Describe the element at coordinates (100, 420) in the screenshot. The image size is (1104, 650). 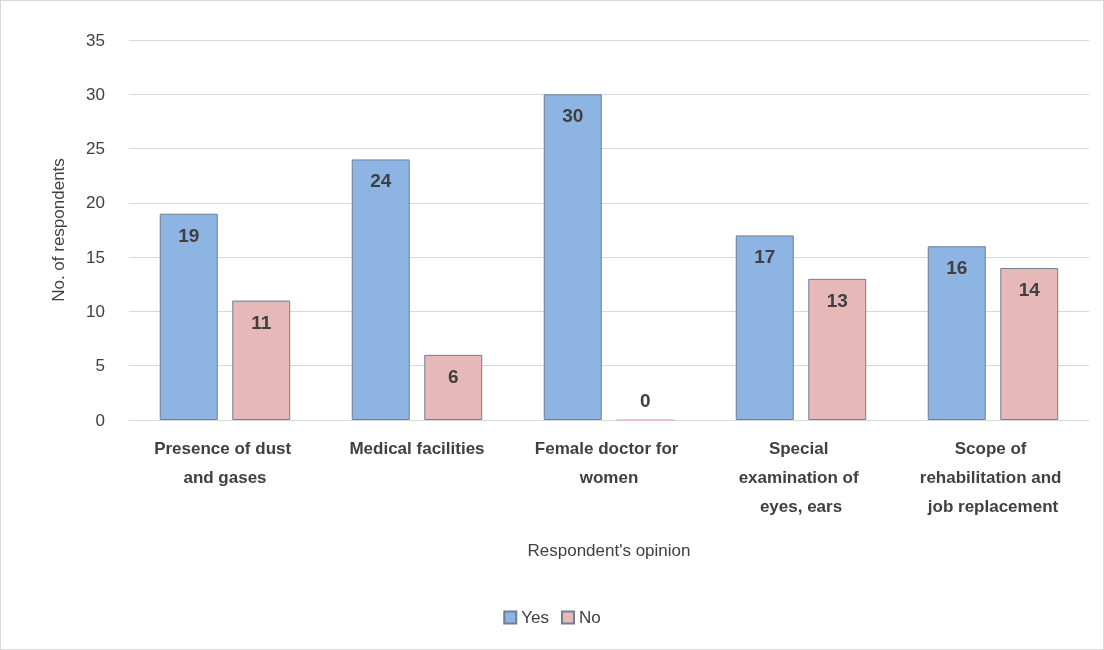
I see `y-tick-label: 0` at that location.